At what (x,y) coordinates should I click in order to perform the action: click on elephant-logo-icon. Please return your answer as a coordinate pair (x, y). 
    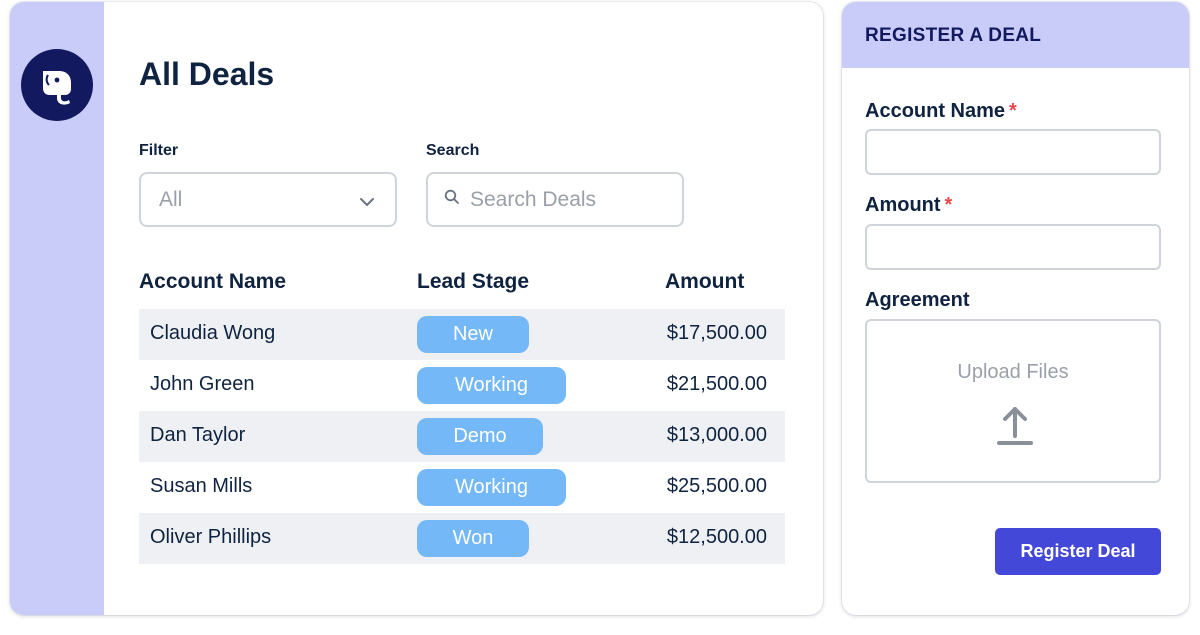
    Looking at the image, I should click on (57, 85).